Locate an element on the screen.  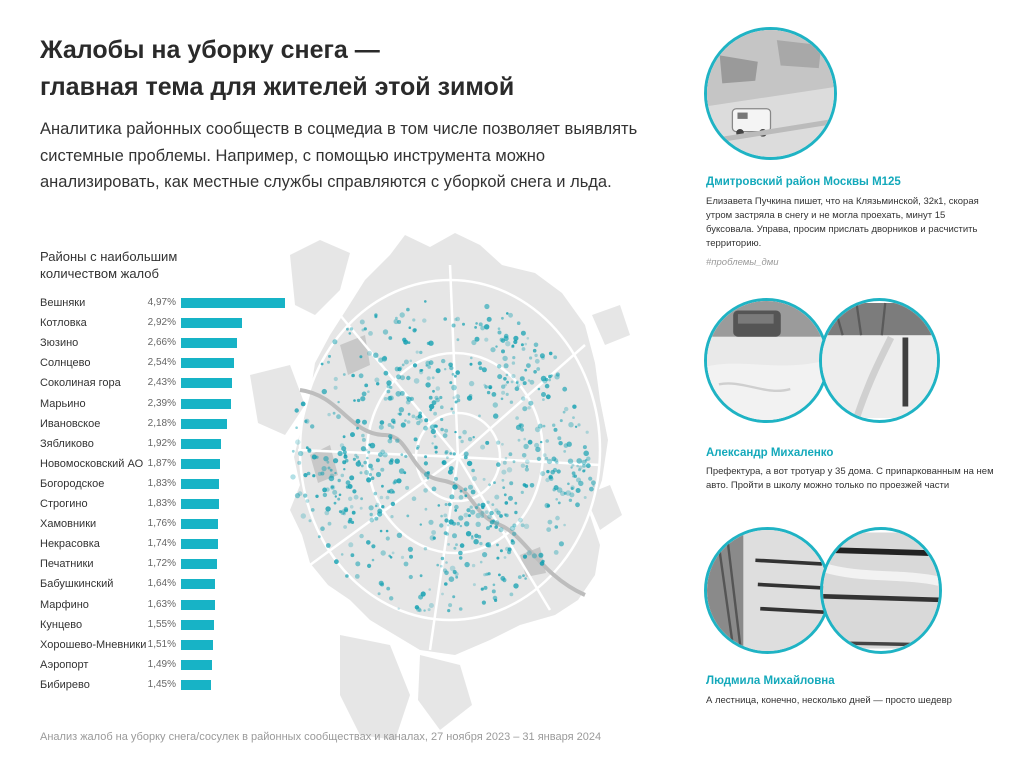
bar-value-label: 1,51% is located at coordinates (161, 644).